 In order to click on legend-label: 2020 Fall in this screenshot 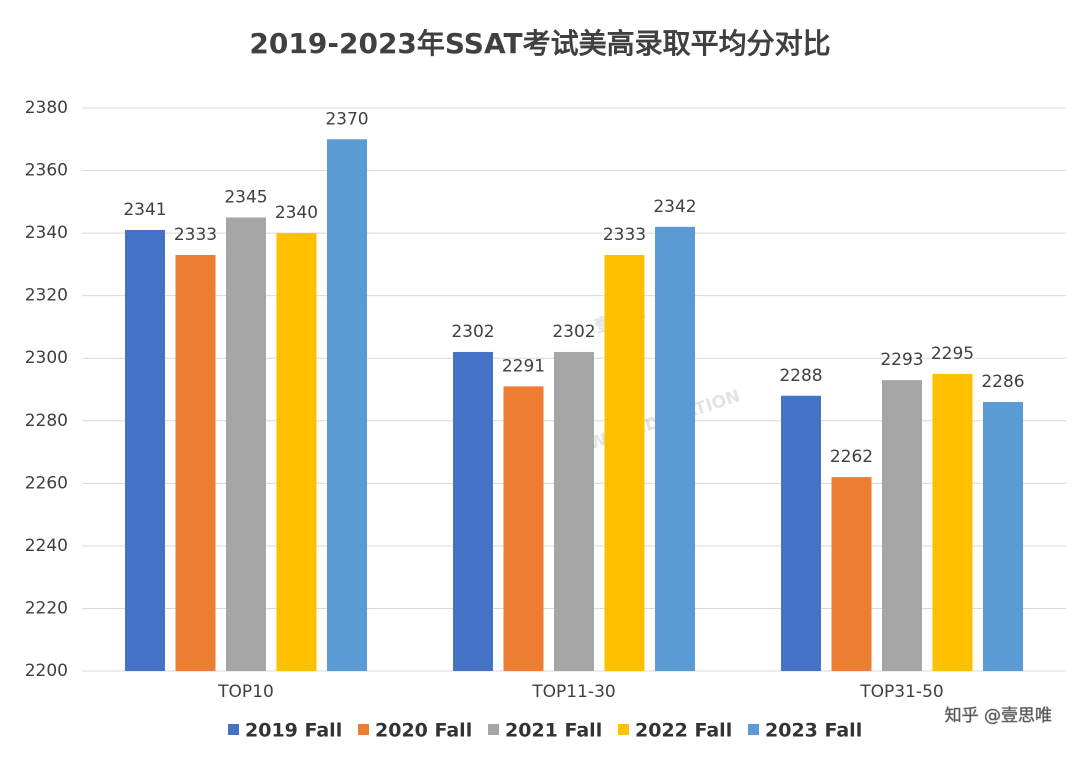, I will do `click(423, 731)`.